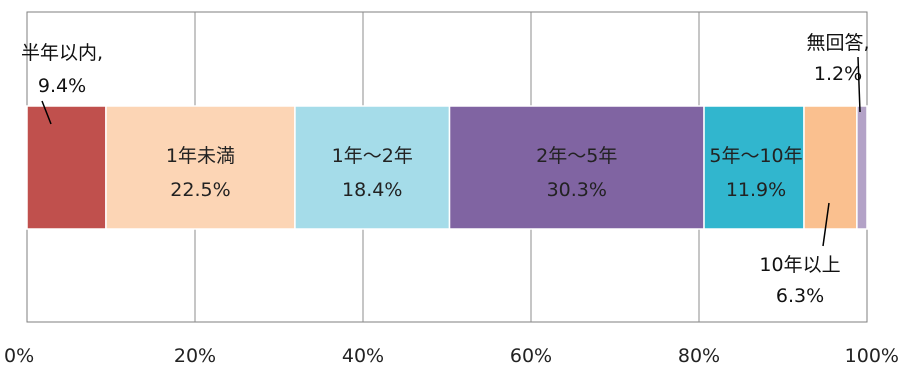 The height and width of the screenshot is (369, 903). What do you see at coordinates (200, 190) in the screenshot?
I see `data-label: 22.5%` at bounding box center [200, 190].